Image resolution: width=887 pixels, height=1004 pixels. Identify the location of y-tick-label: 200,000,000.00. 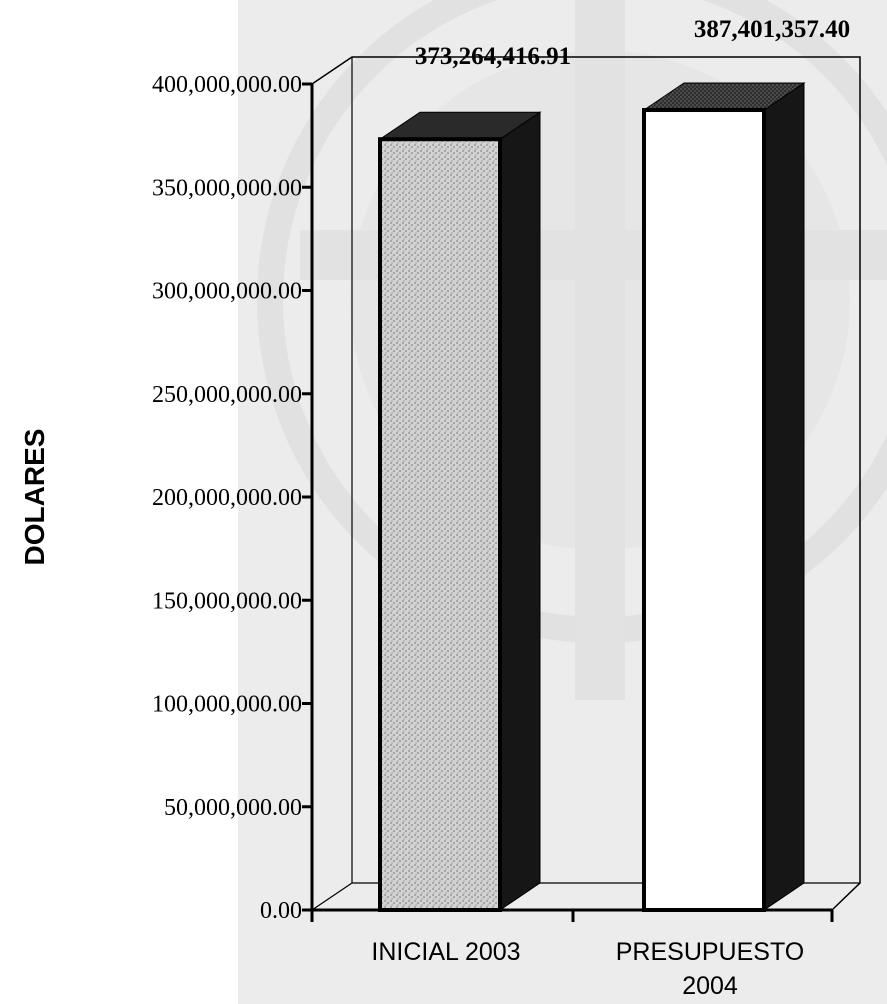
(227, 498).